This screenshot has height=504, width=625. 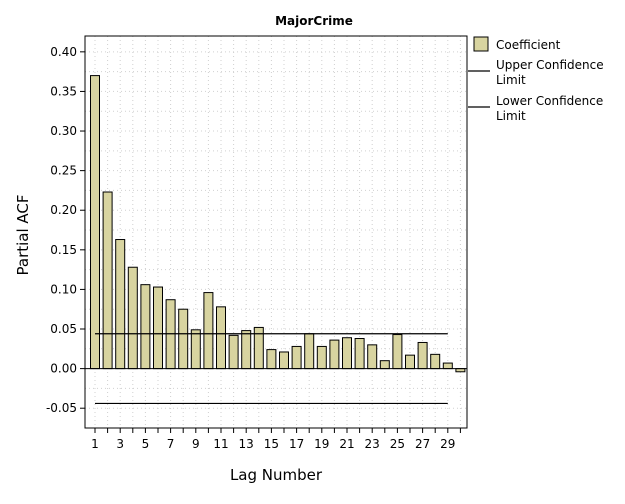 I want to click on x-tick-label: 9, so click(x=196, y=444).